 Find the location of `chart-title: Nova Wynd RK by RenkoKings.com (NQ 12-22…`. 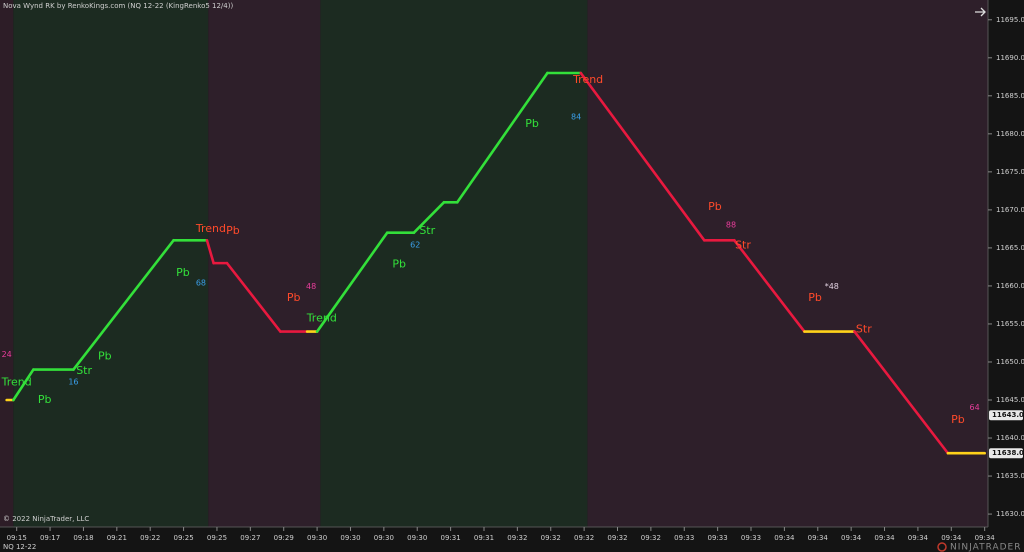

chart-title: Nova Wynd RK by RenkoKings.com (NQ 12-22… is located at coordinates (118, 6).